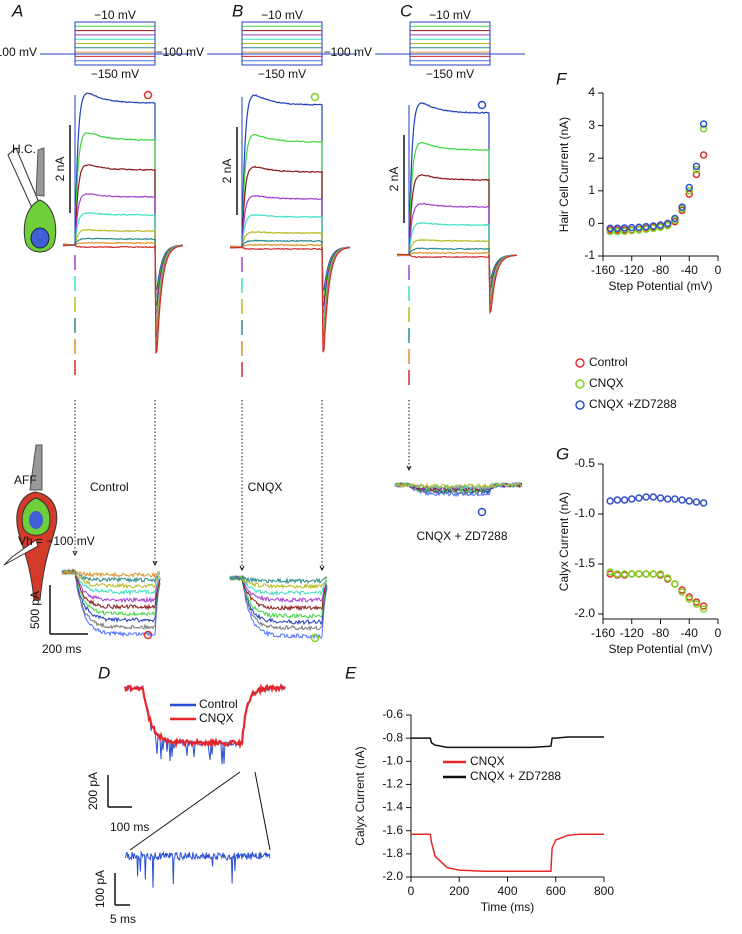 Image resolution: width=742 pixels, height=934 pixels. What do you see at coordinates (351, 672) in the screenshot?
I see `panel-letter: E` at bounding box center [351, 672].